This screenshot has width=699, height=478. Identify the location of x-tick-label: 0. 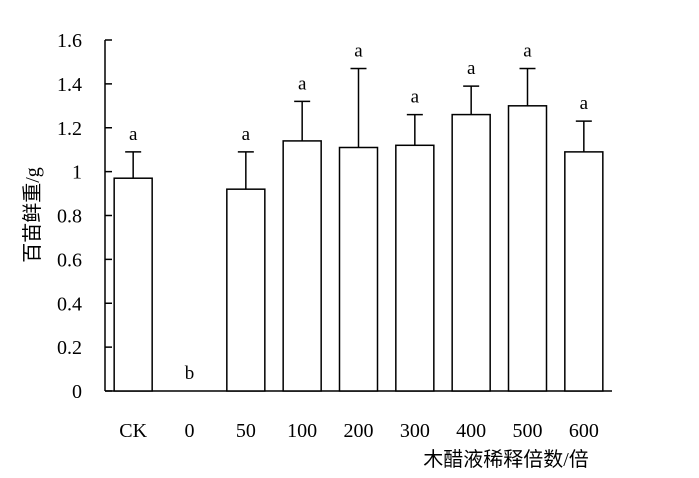
(190, 431).